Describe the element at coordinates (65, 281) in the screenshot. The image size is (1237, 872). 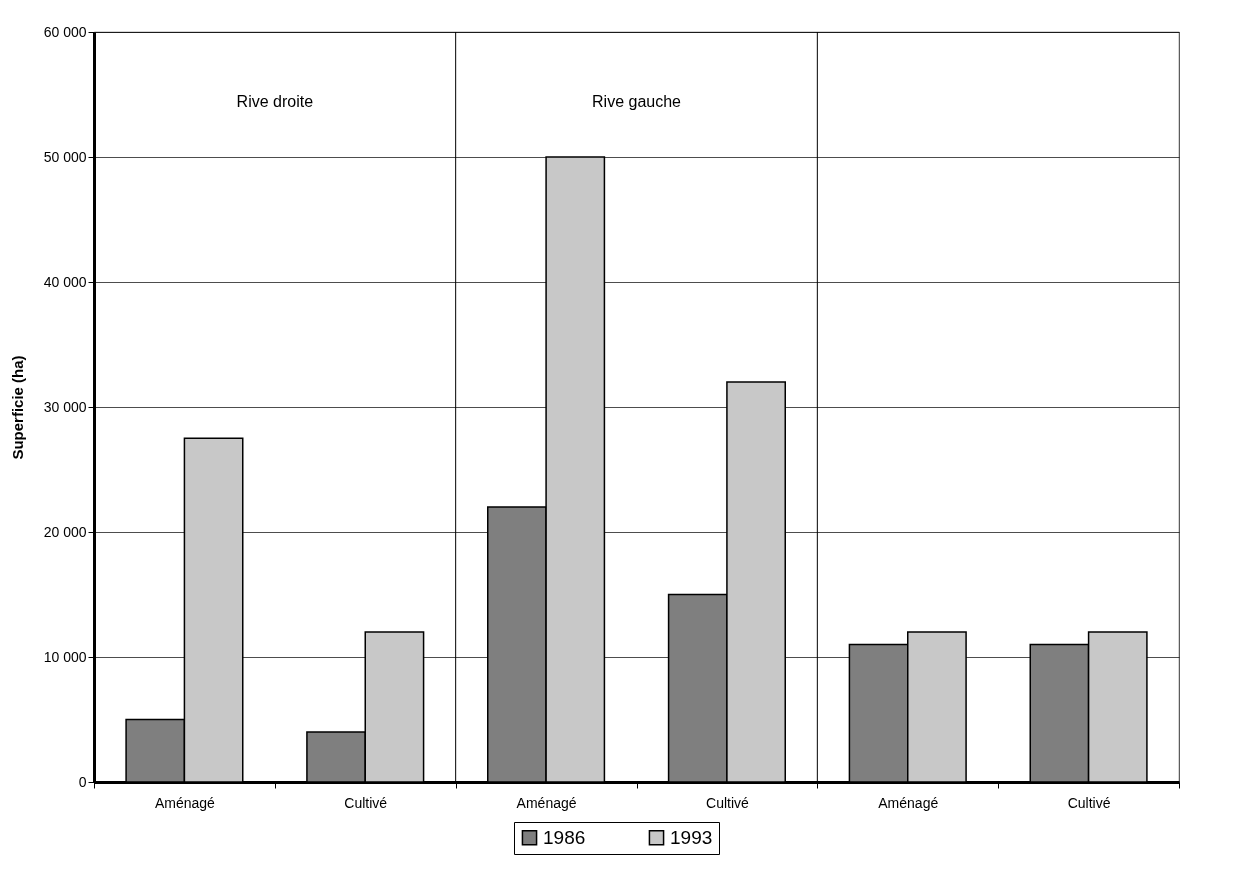
I see `y-tick-label: 40 000` at that location.